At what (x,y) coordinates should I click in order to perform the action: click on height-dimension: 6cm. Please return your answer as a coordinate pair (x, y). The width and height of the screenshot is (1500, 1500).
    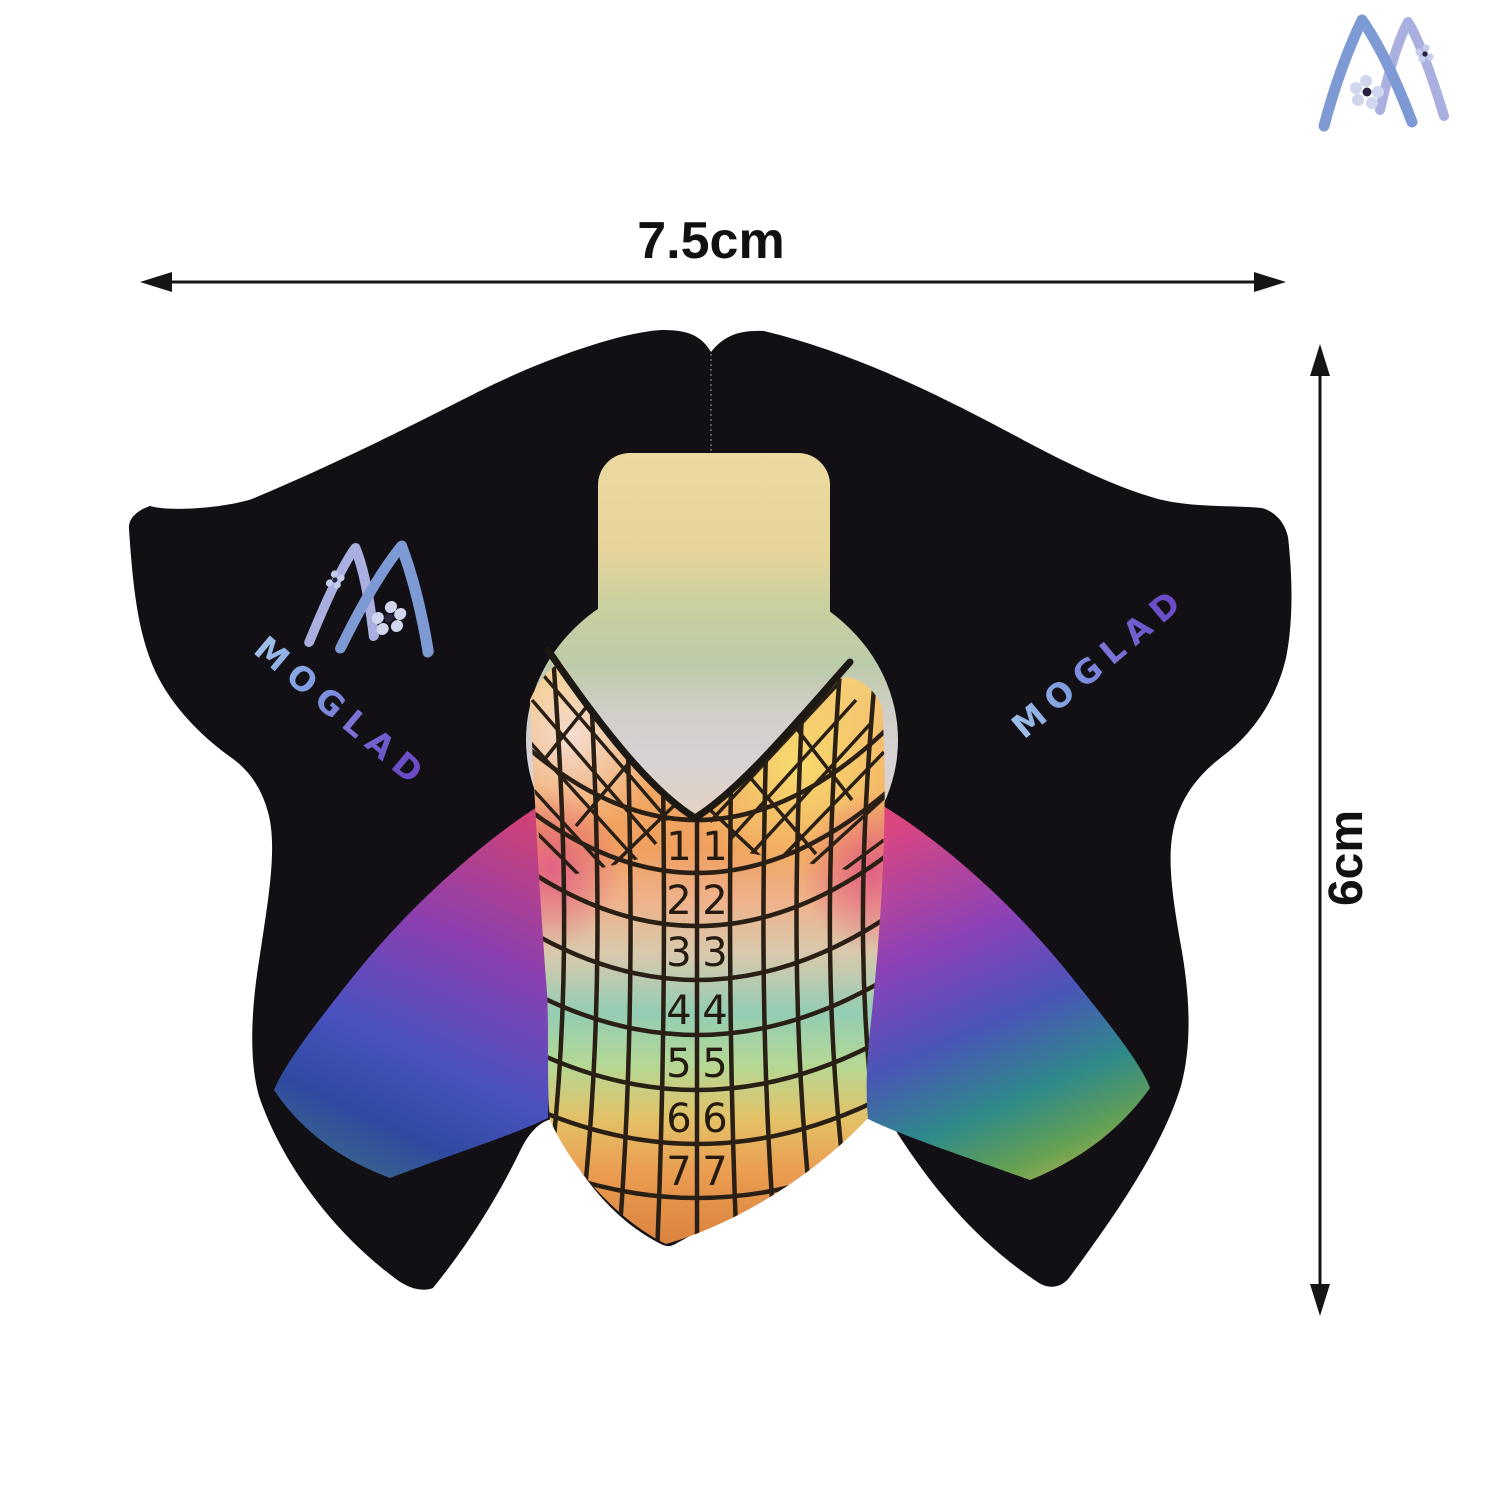
    Looking at the image, I should click on (1341, 830).